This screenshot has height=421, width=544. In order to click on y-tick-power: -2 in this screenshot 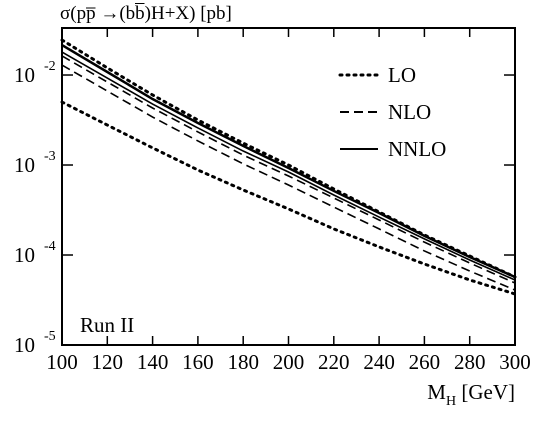, I will do `click(50, 66)`.